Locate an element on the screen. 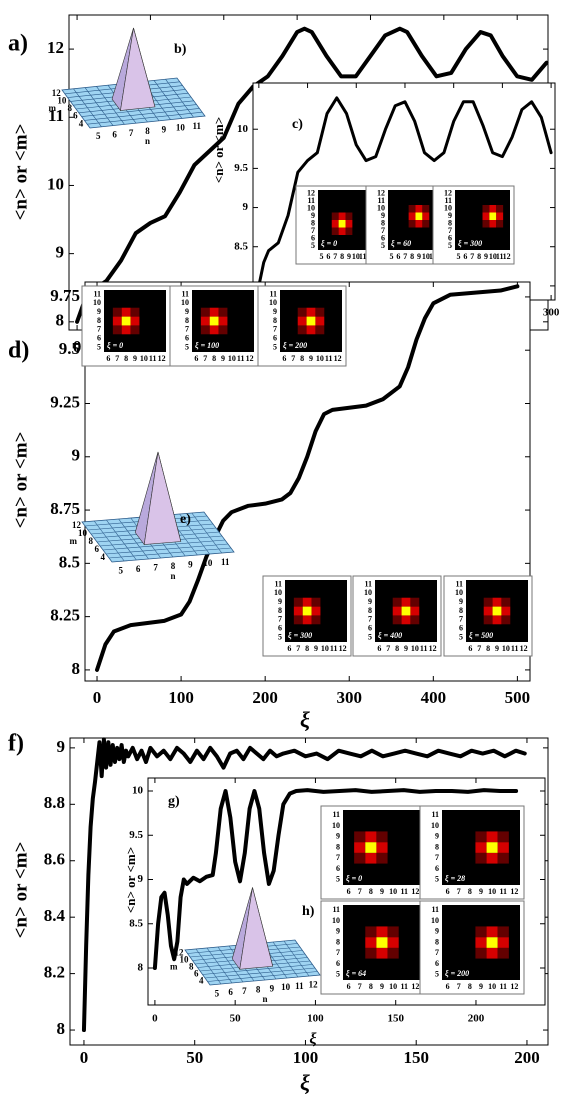 The image size is (578, 1113). x-tick-label: 500 is located at coordinates (518, 697).